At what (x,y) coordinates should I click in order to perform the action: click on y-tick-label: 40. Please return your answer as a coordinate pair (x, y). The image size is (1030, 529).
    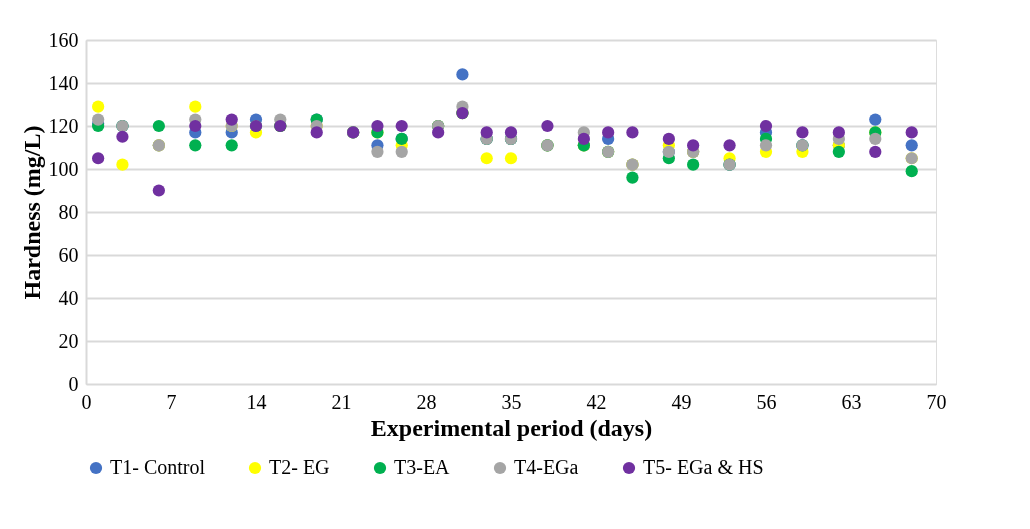
    Looking at the image, I should click on (68, 297).